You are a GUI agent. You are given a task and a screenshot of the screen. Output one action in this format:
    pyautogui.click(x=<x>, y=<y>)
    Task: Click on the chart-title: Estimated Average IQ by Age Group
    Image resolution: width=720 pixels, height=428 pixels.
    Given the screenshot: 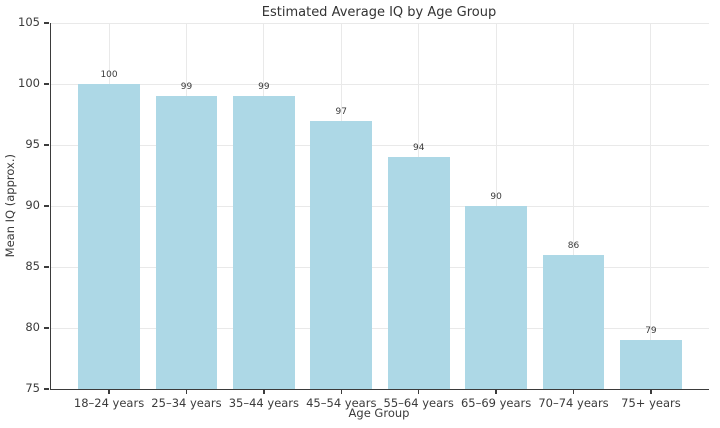 What is the action you would take?
    pyautogui.click(x=379, y=12)
    